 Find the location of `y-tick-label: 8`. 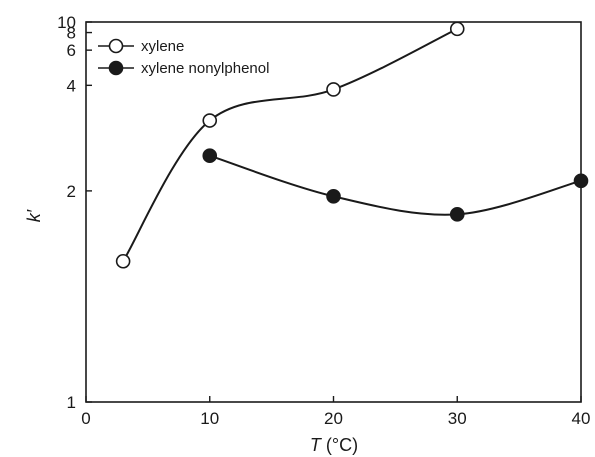

y-tick-label: 8 is located at coordinates (71, 33).